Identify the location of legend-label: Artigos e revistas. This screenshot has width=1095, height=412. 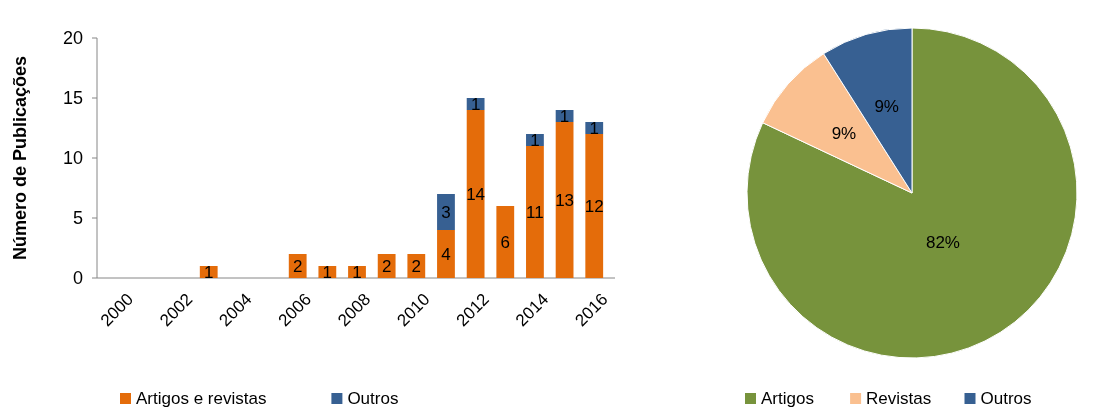
(201, 398).